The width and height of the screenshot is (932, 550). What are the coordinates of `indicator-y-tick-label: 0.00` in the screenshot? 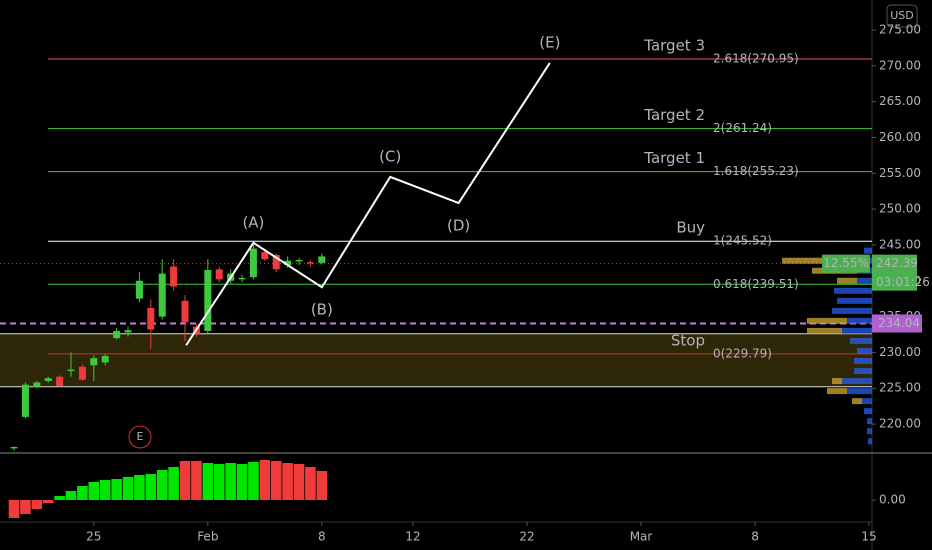 It's located at (892, 500).